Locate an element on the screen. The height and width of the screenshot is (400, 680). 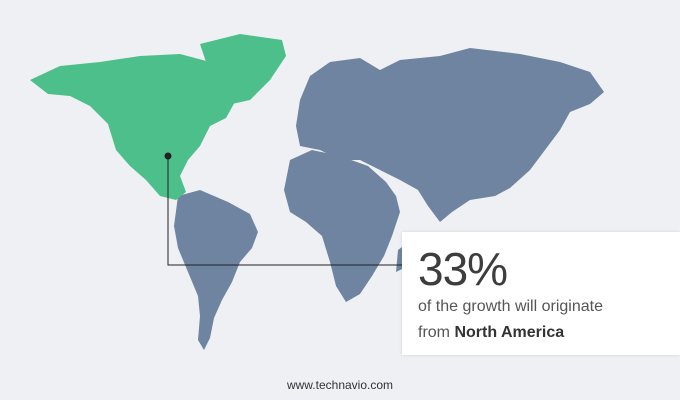
callout-leader-line is located at coordinates (284, 211).